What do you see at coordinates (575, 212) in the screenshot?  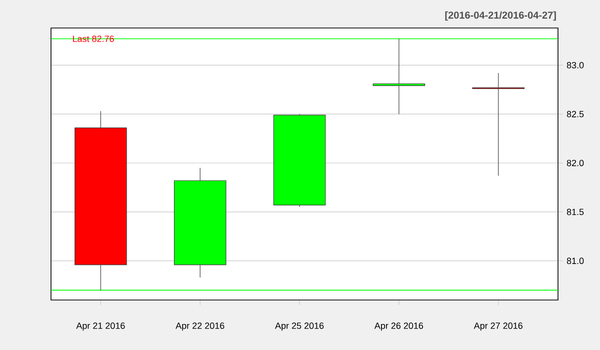 I see `y-tick-label: 81.5` at bounding box center [575, 212].